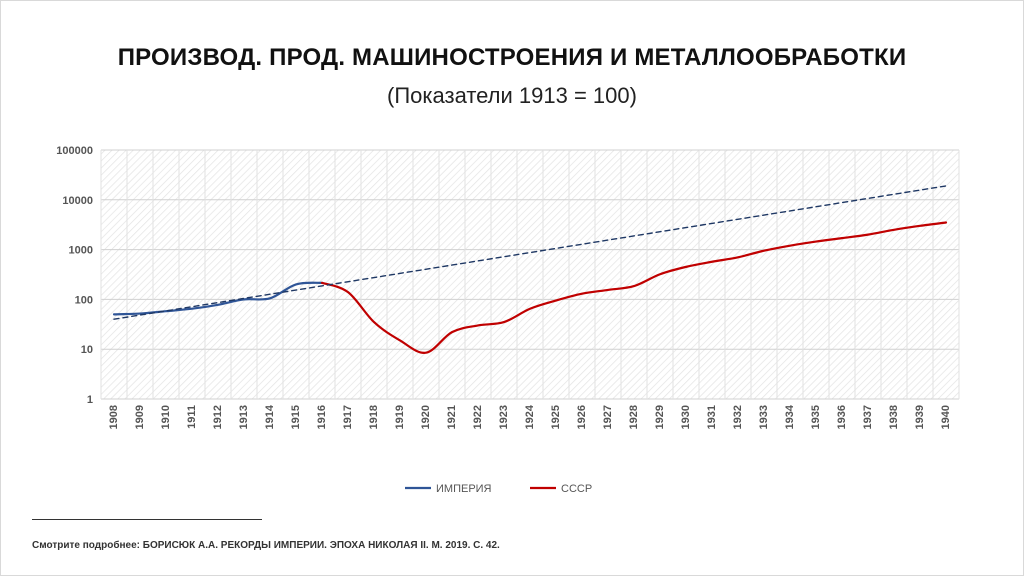 The height and width of the screenshot is (576, 1024). Describe the element at coordinates (712, 417) in the screenshot. I see `x-tick-label: 1931` at that location.